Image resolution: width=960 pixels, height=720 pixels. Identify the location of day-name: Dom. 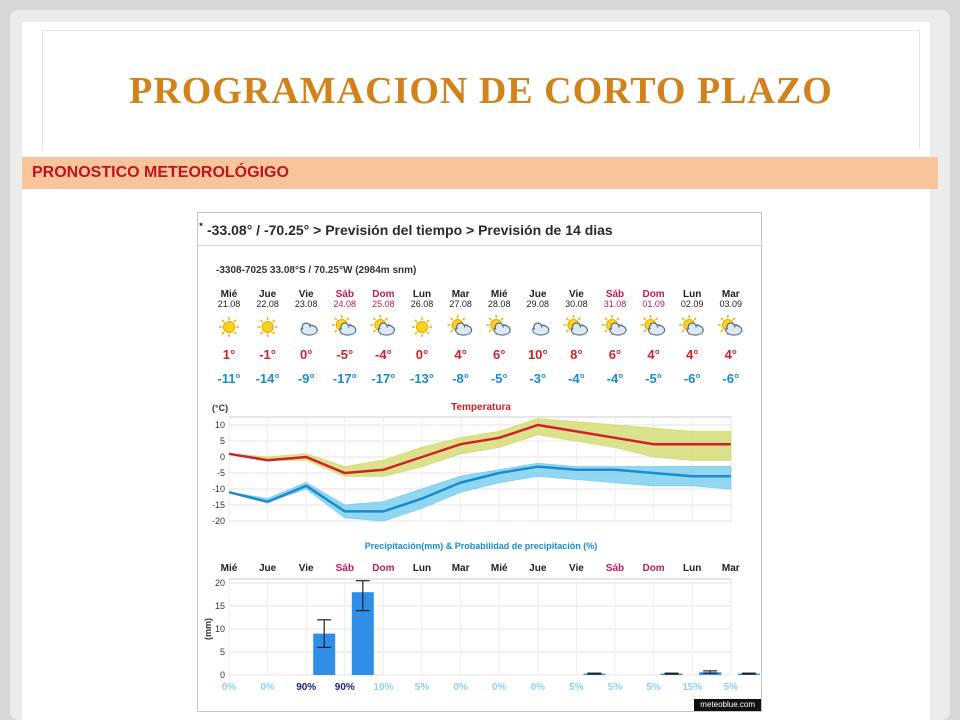
(383, 294).